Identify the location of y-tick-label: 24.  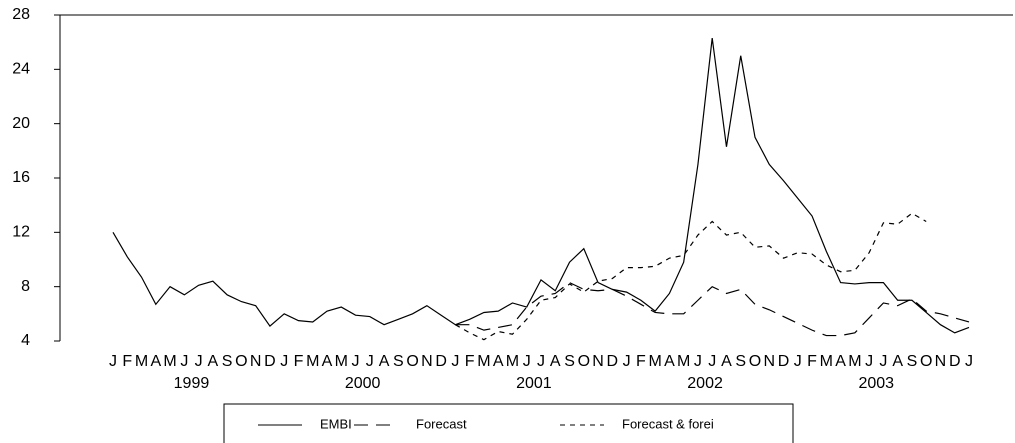
(21, 69).